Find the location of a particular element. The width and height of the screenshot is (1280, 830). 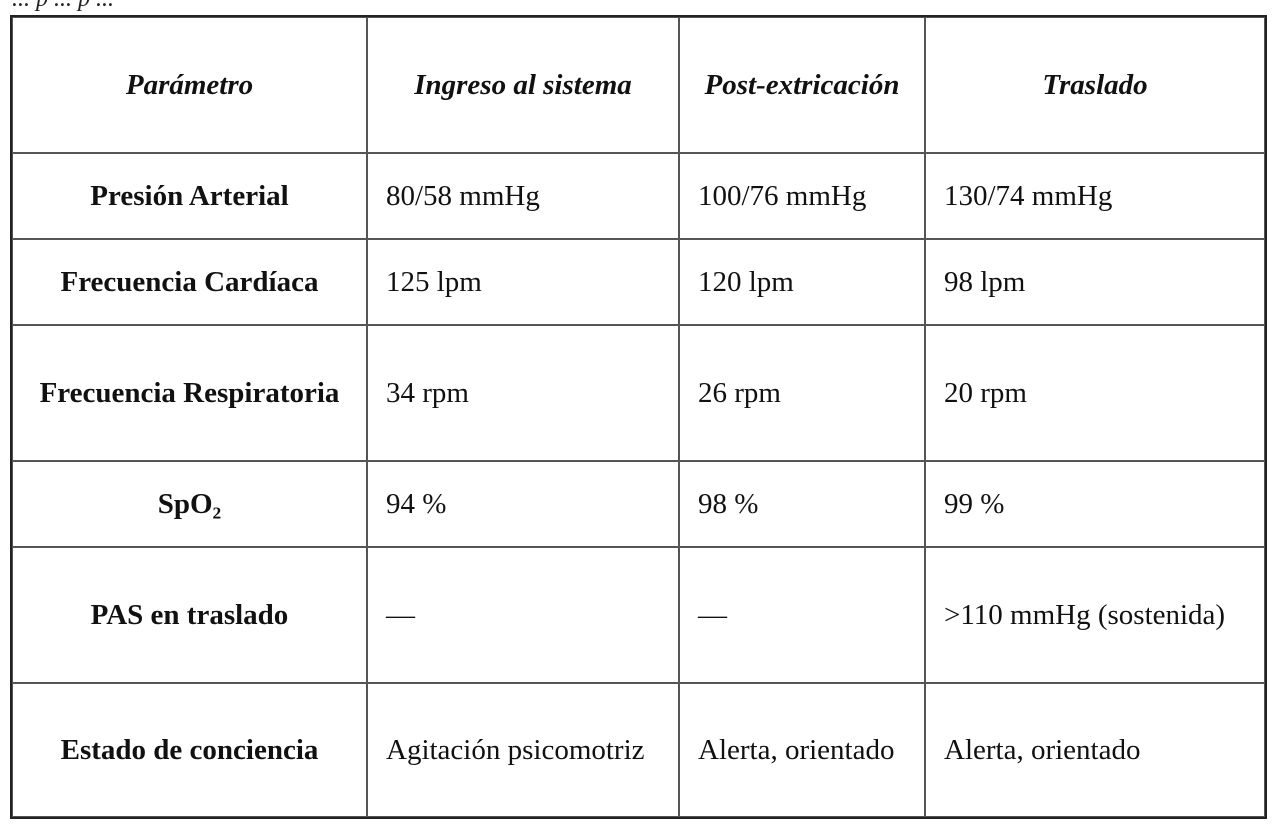

row-label: Presión Arterial is located at coordinates (189, 196).